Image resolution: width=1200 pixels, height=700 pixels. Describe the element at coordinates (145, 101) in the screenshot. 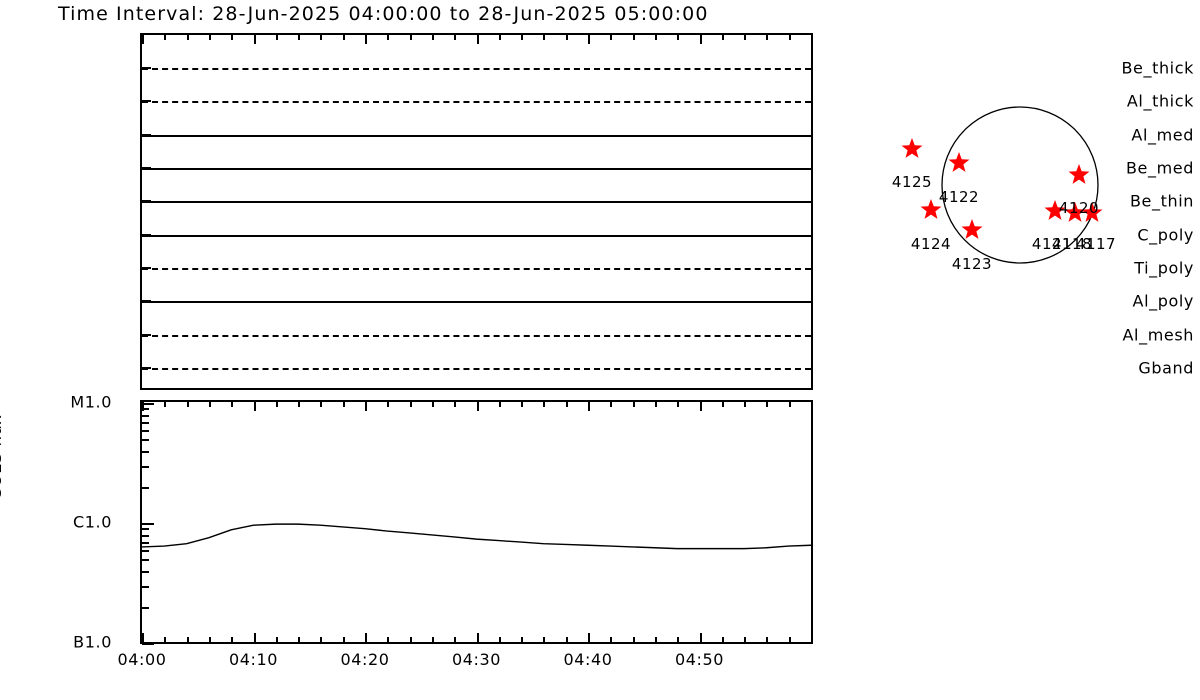

I see `filter-tick-al_thick` at that location.